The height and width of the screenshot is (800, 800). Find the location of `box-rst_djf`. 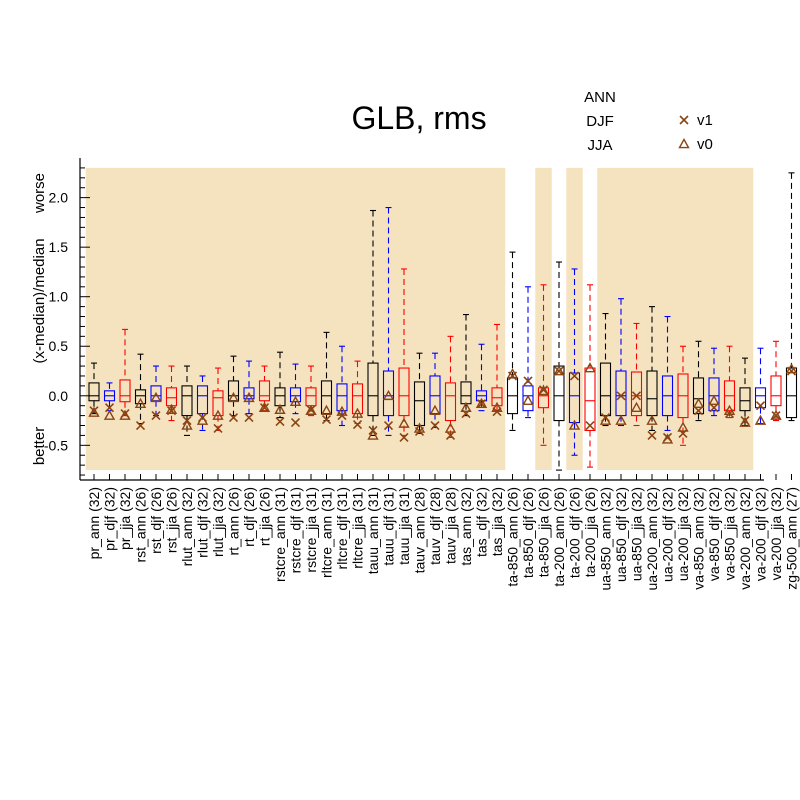

box-rst_djf is located at coordinates (156, 393).